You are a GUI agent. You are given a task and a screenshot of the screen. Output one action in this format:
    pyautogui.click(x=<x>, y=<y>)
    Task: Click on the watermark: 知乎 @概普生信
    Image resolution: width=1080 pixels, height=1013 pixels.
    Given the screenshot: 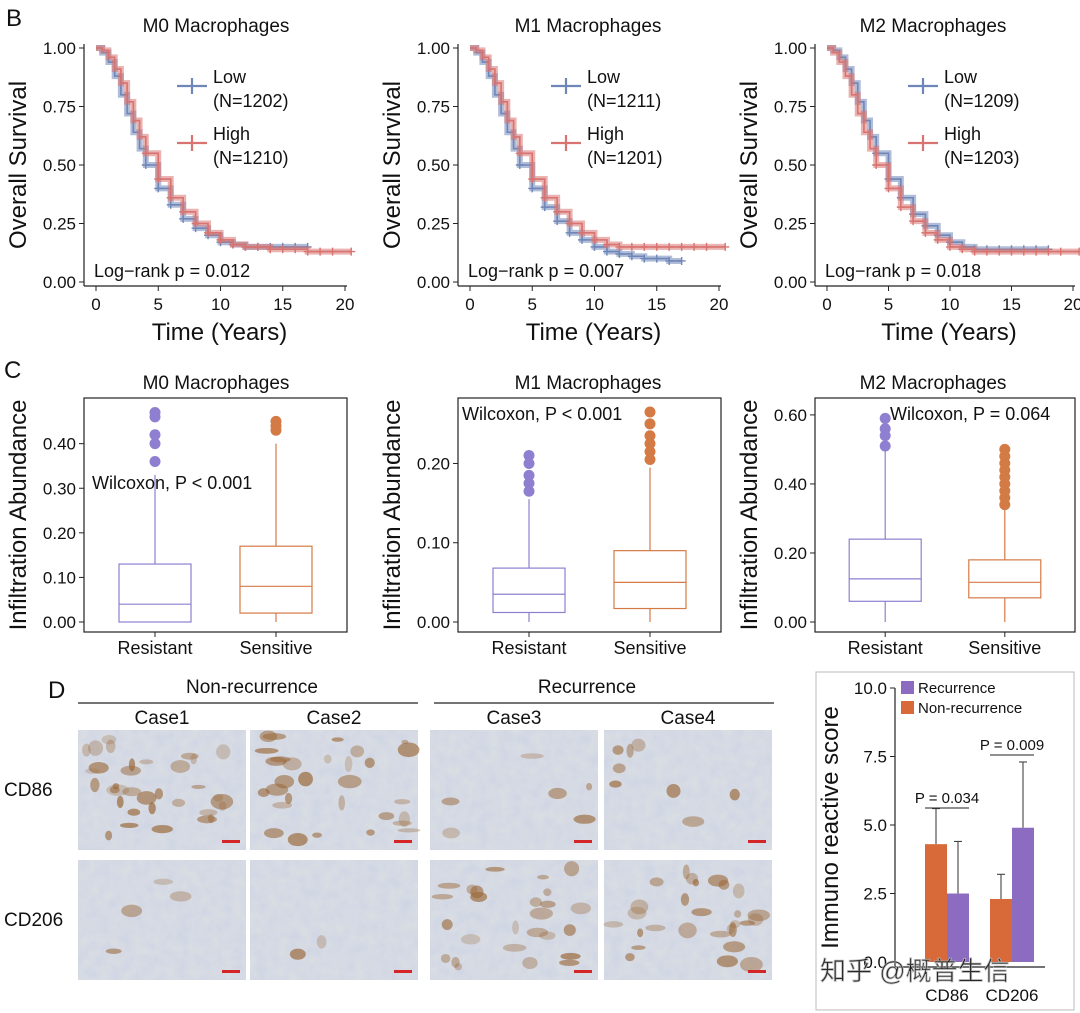 What is the action you would take?
    pyautogui.click(x=915, y=971)
    